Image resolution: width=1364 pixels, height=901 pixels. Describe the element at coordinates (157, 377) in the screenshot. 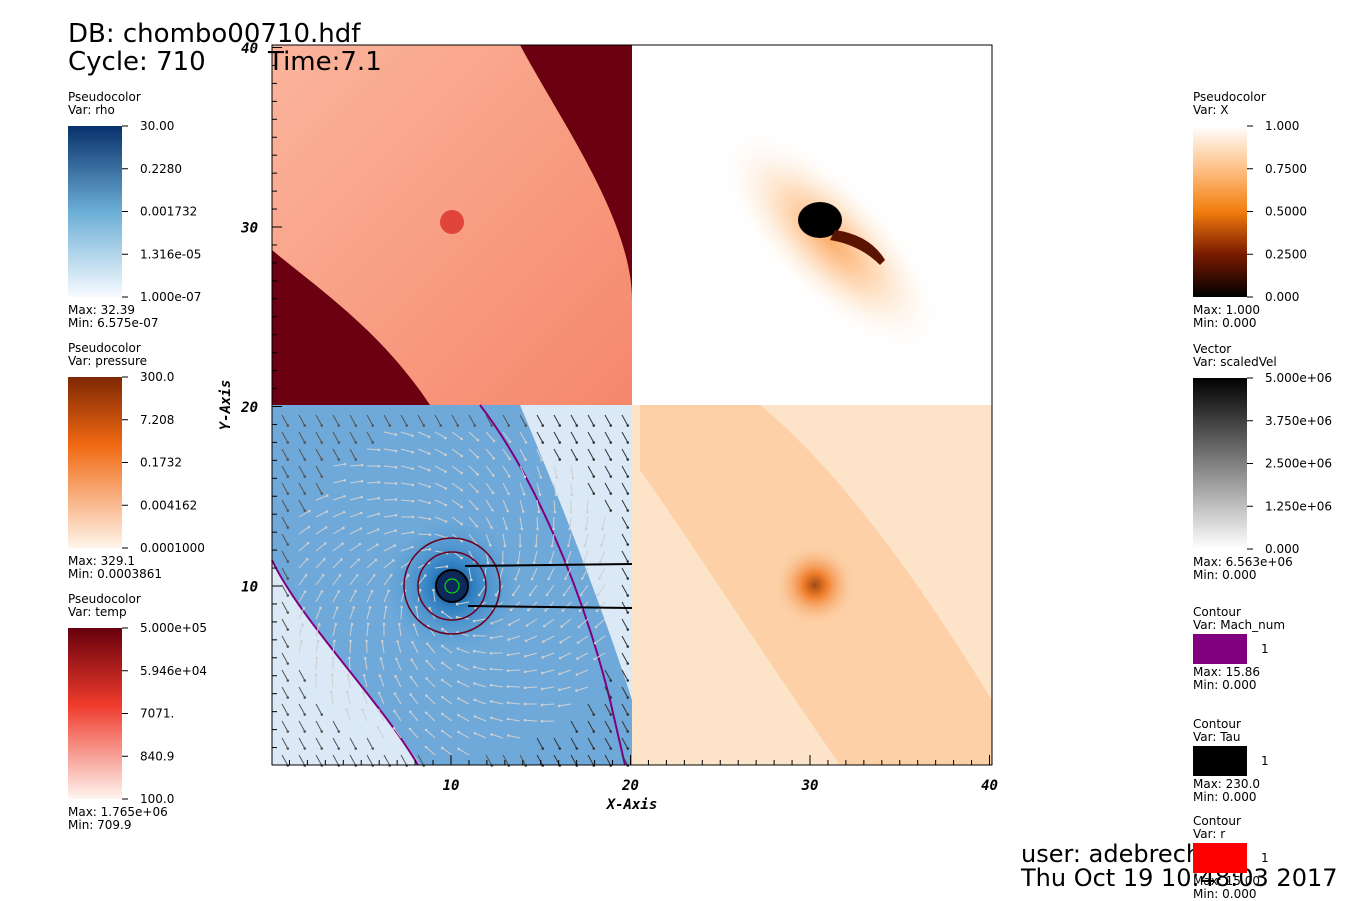

I see `bar-tick-label: 300.0` at that location.